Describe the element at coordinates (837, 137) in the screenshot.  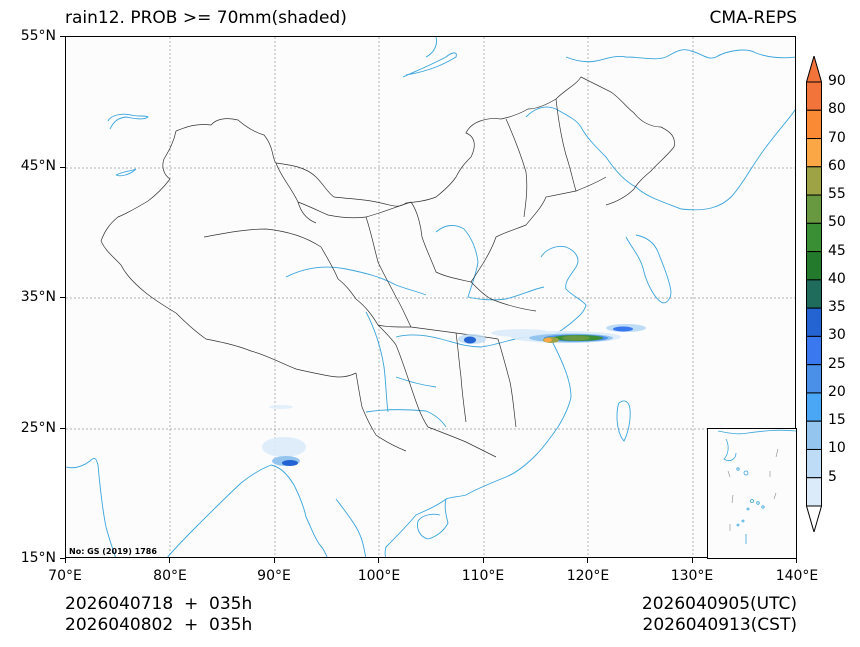
I see `colorbar-level-label: 70` at that location.